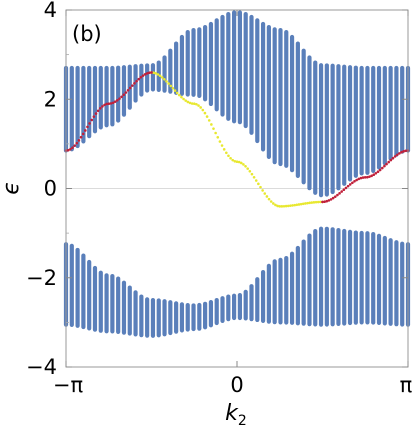 The width and height of the screenshot is (415, 428). What do you see at coordinates (236, 385) in the screenshot?
I see `x-tick-label: 0` at bounding box center [236, 385].